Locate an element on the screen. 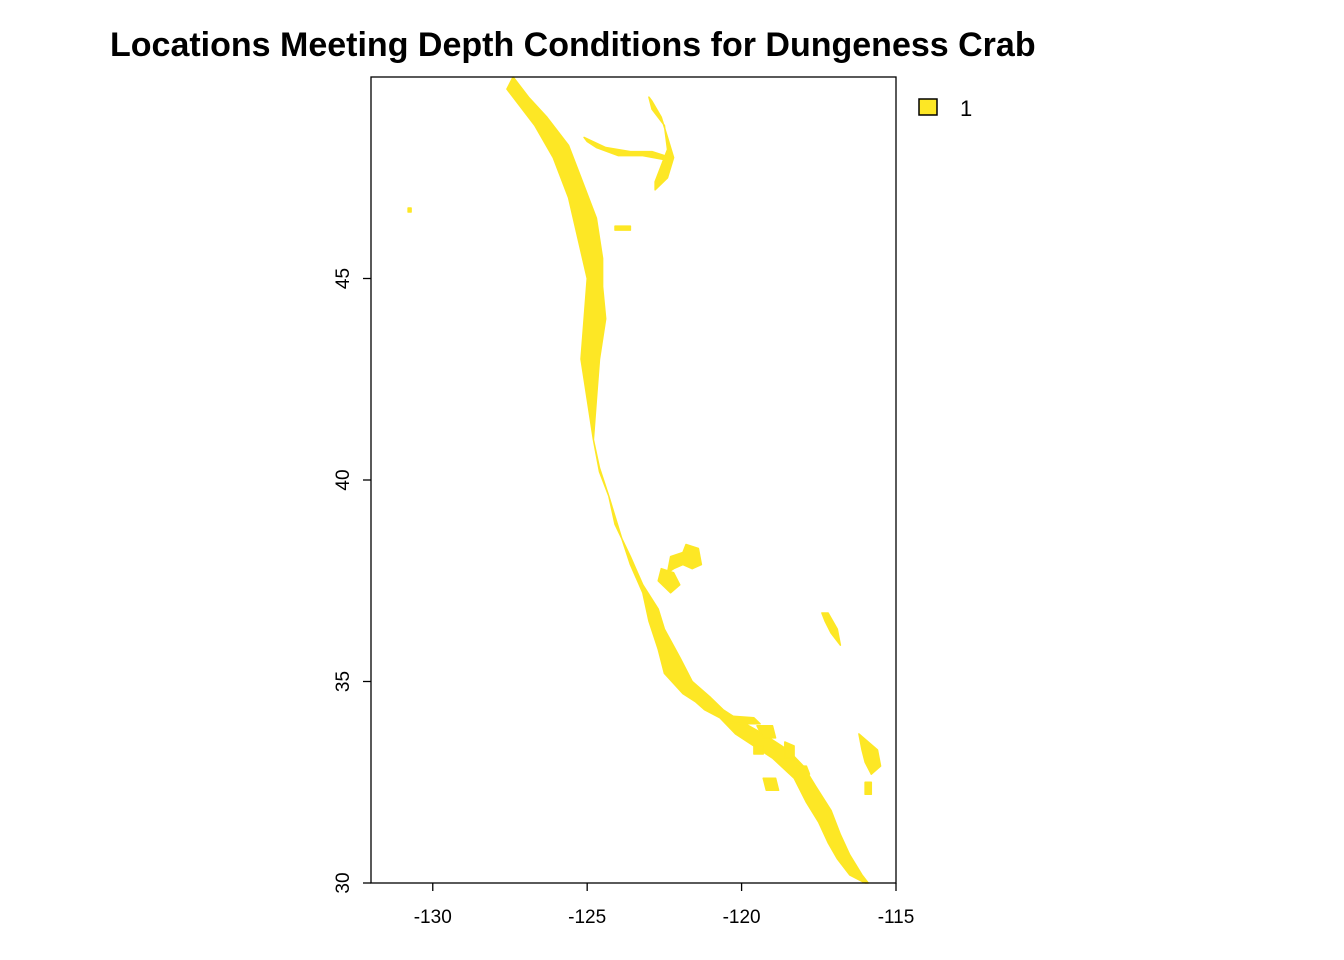 The image size is (1344, 960). habitat-region-sf-bay-flank is located at coordinates (669, 580).